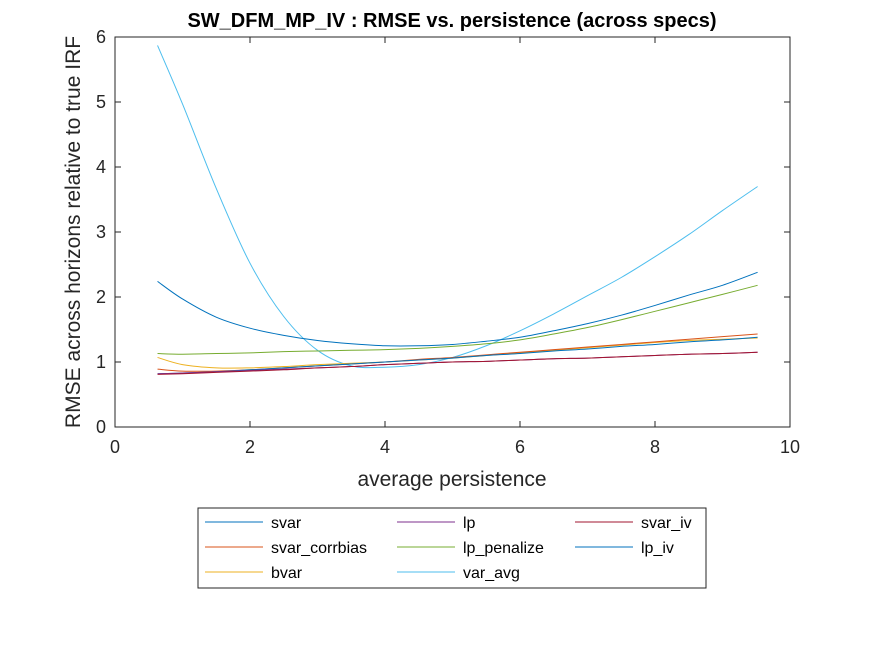 This screenshot has width=875, height=656. I want to click on y-tick-label: 4, so click(101, 167).